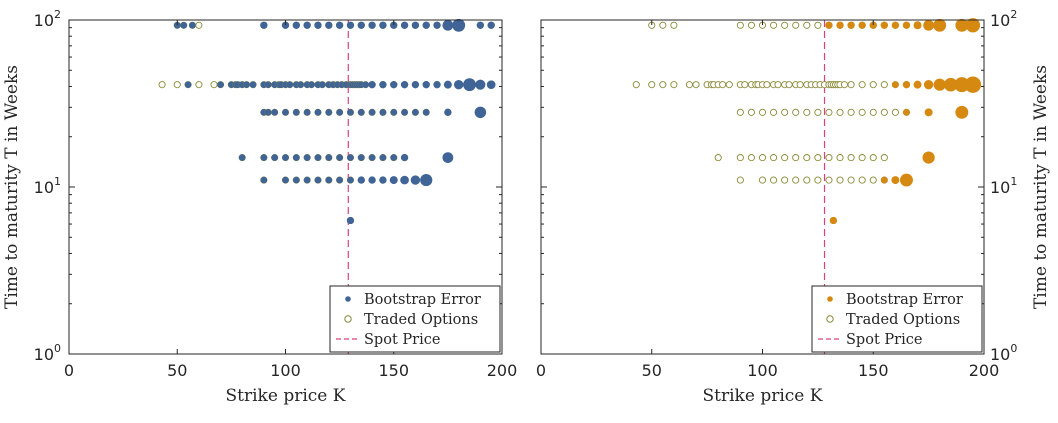 Image resolution: width=1058 pixels, height=423 pixels. I want to click on legend-bootstrap-label: Bootstrap Error, so click(904, 300).